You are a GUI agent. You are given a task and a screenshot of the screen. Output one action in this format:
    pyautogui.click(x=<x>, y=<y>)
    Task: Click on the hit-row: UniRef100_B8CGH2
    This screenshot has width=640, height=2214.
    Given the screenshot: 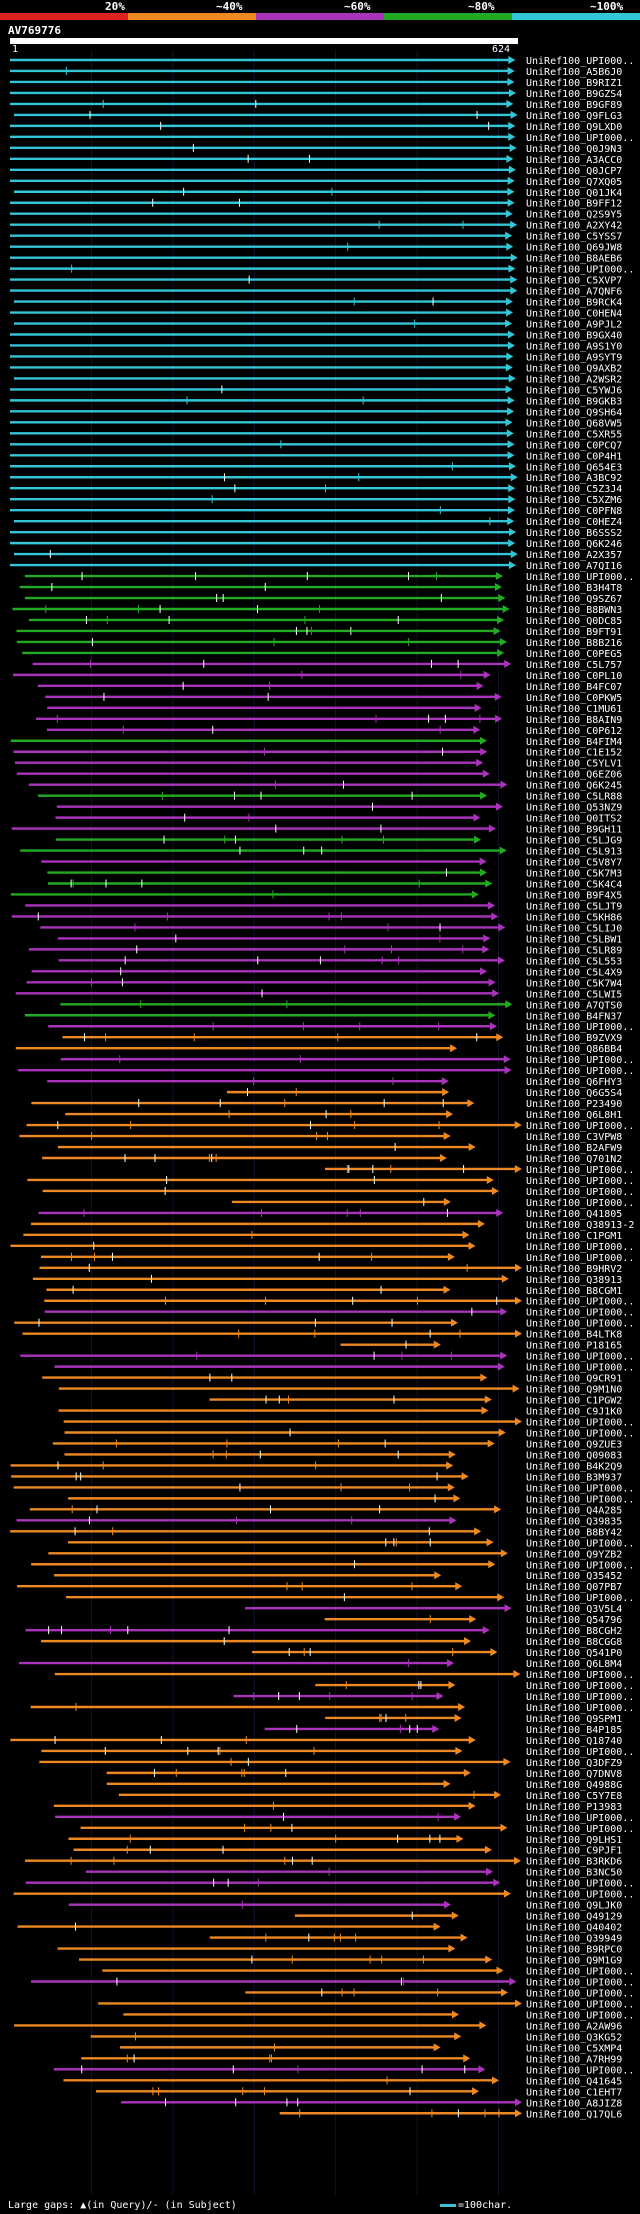 What is the action you would take?
    pyautogui.click(x=324, y=1631)
    